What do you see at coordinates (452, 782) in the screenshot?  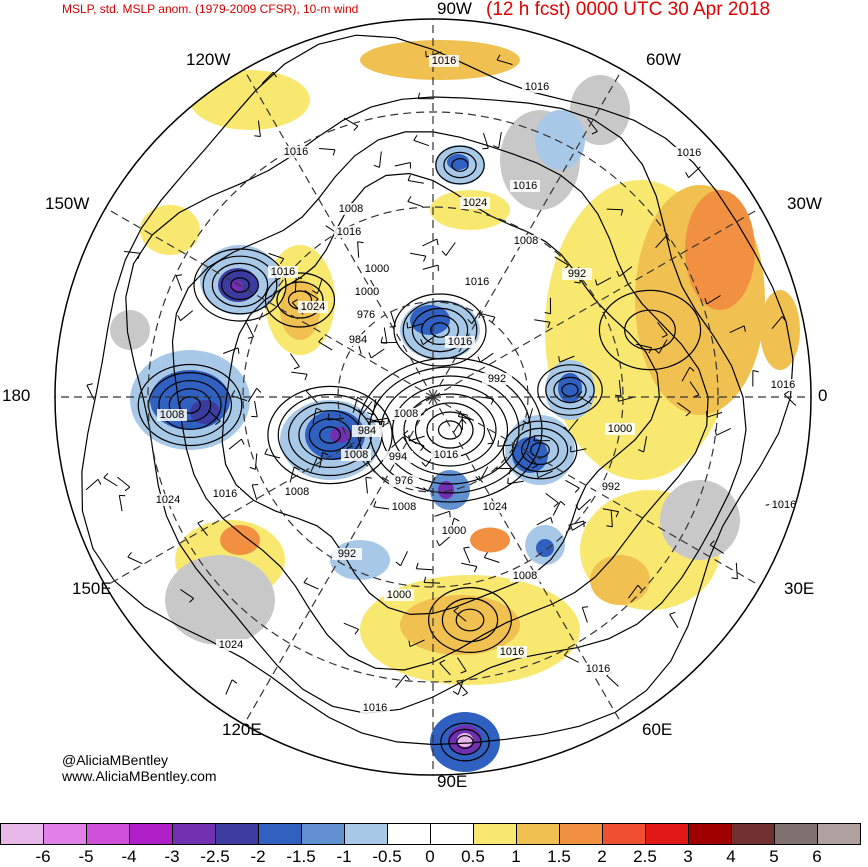 I see `lon-90e: 90E` at bounding box center [452, 782].